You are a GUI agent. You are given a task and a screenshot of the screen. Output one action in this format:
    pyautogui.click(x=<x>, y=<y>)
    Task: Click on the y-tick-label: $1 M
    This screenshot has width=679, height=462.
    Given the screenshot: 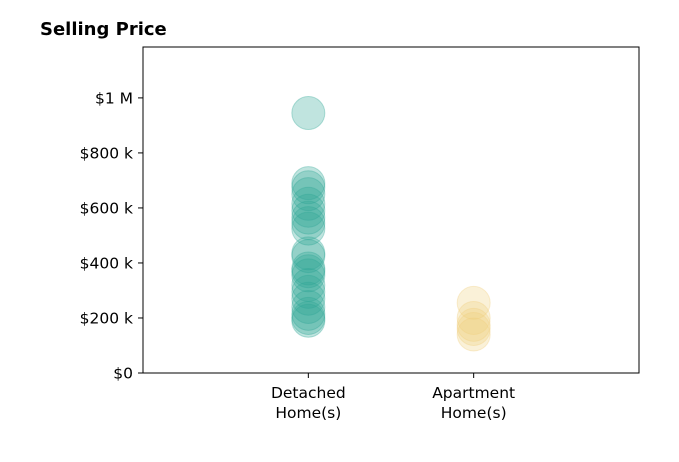 What is the action you would take?
    pyautogui.click(x=114, y=98)
    